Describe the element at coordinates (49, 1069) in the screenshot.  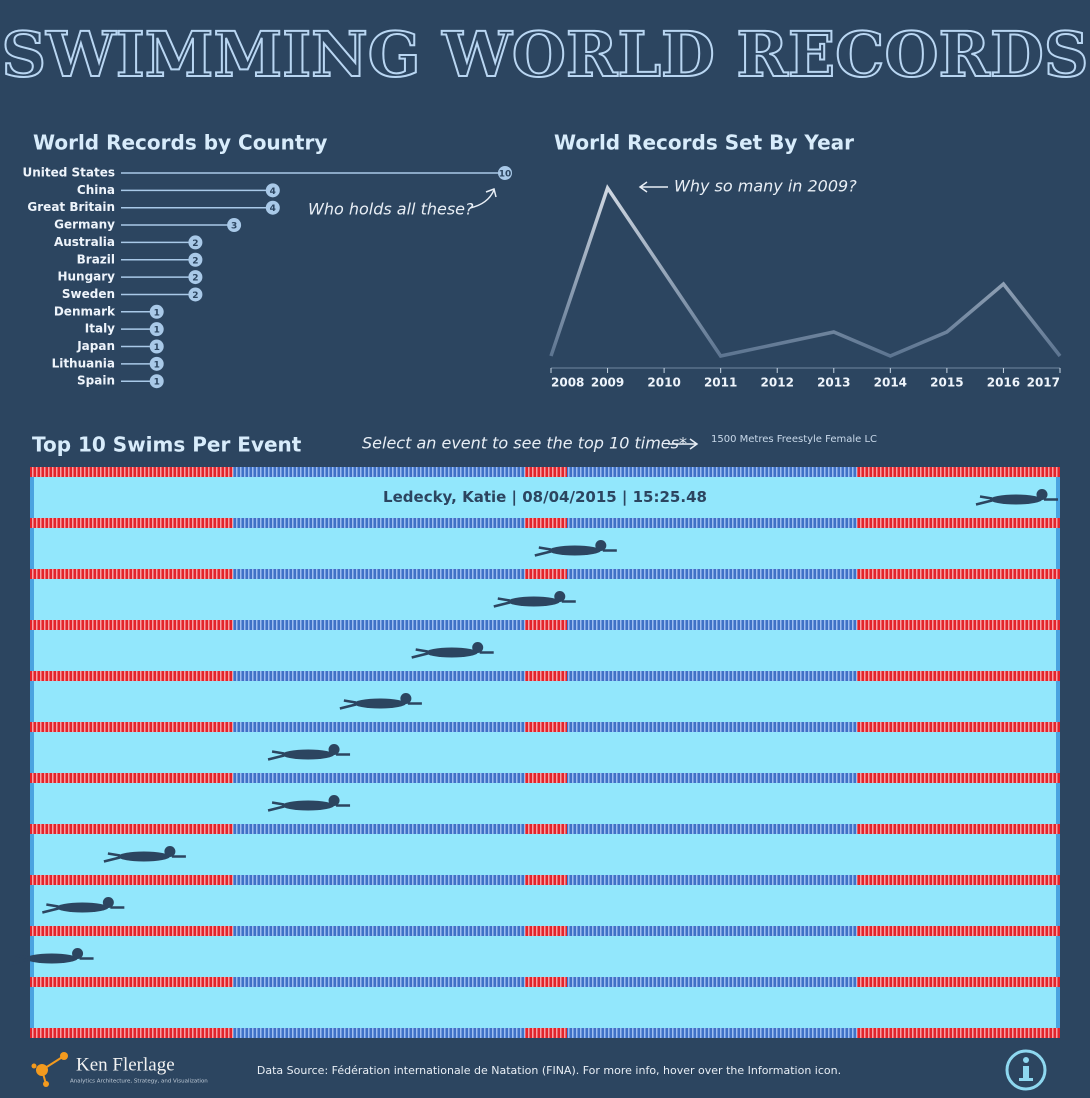
I see `logo` at that location.